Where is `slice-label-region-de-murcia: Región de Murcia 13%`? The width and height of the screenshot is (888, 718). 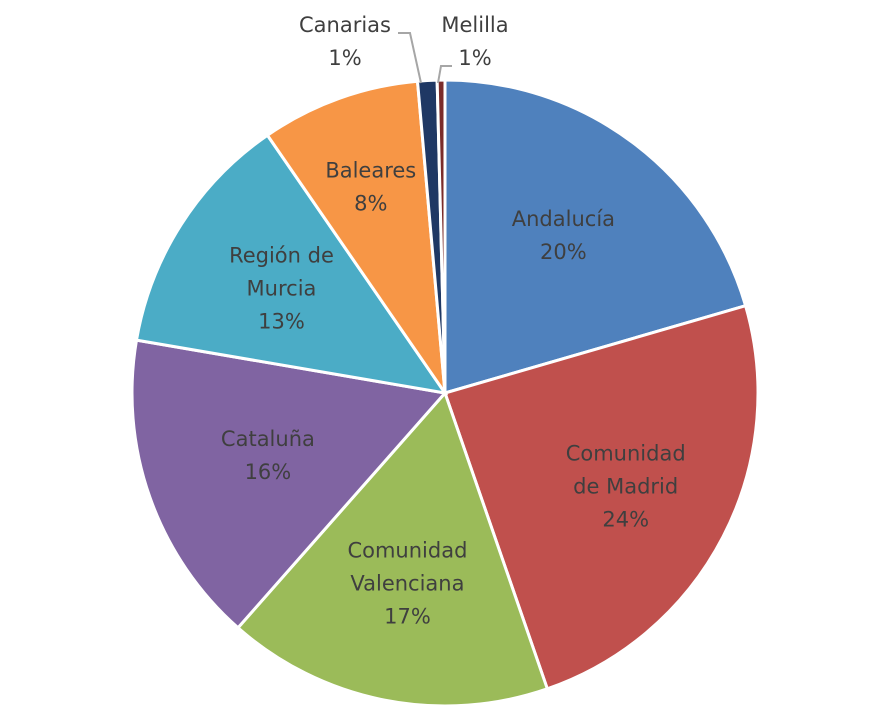 slice-label-region-de-murcia: Región de Murcia 13% is located at coordinates (281, 289).